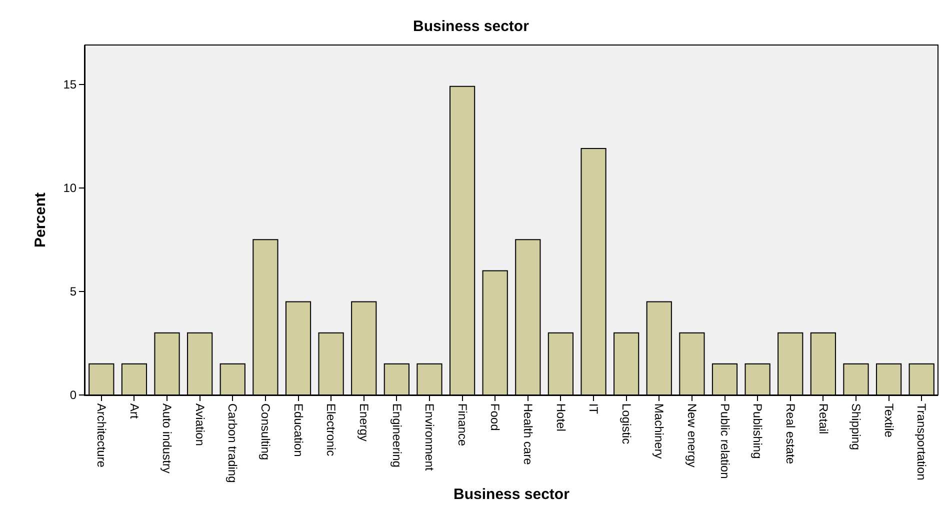 The image size is (942, 512). Describe the element at coordinates (70, 188) in the screenshot. I see `y-tick-label: 10` at that location.